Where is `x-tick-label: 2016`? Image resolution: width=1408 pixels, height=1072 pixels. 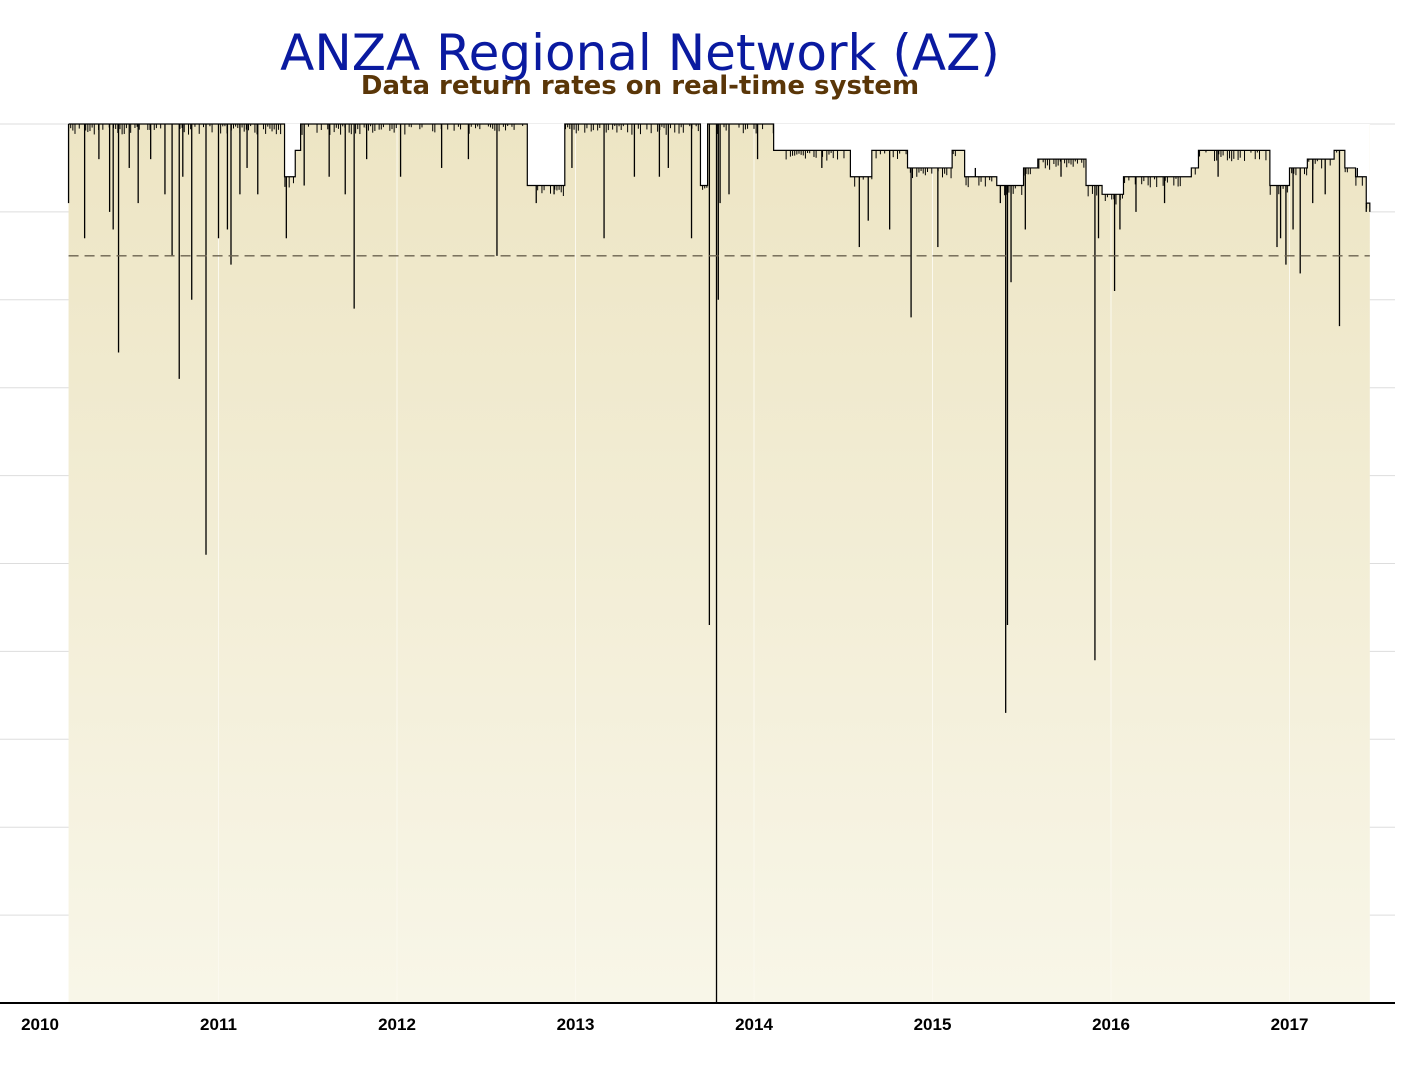 x-tick-label: 2016 is located at coordinates (1111, 1024).